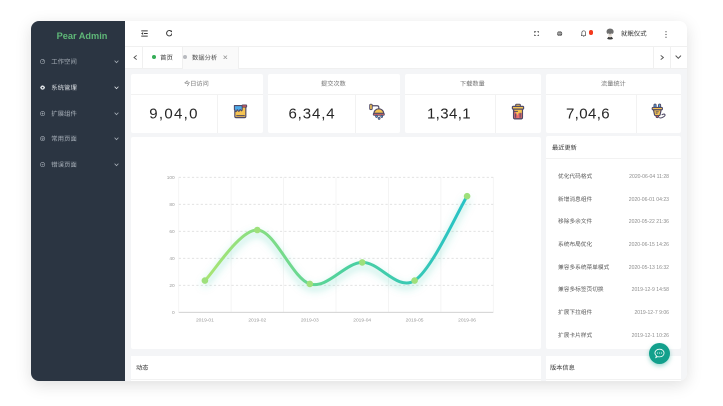  Describe the element at coordinates (311, 113) in the screenshot. I see `svg-text: 6,34,4` at that location.